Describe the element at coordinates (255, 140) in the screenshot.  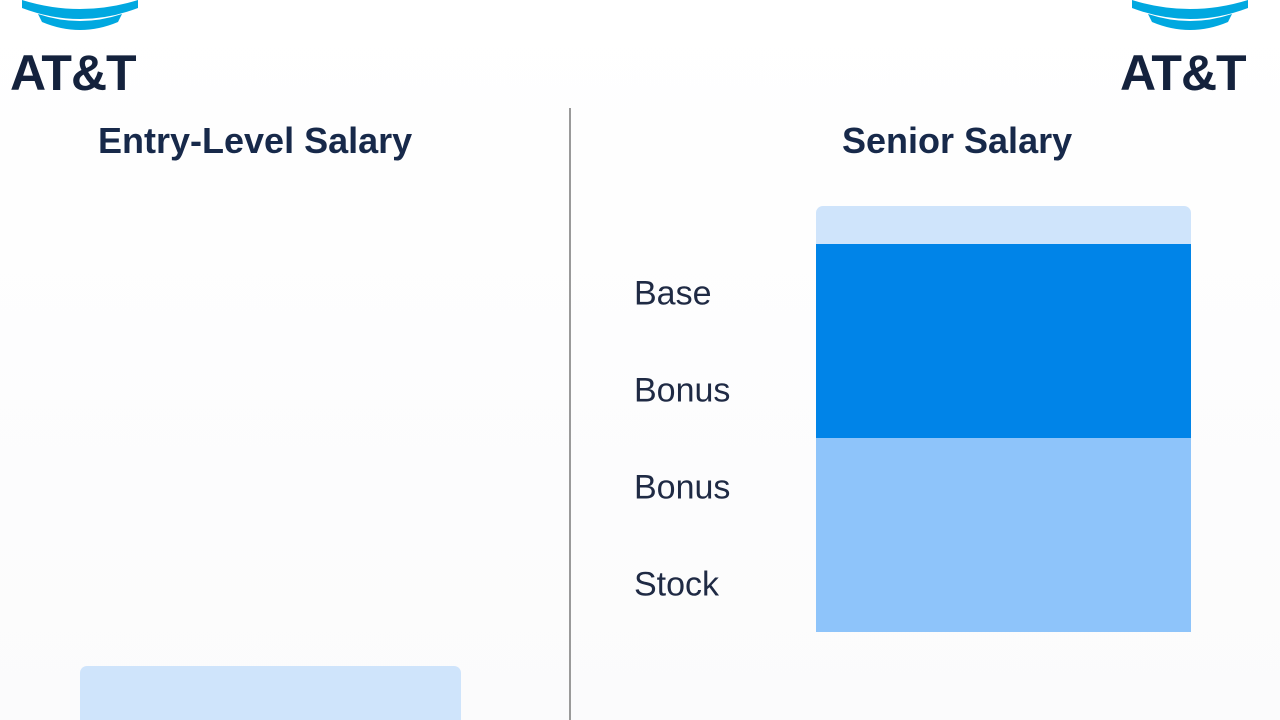
I see `chart-title-entry-level: Entry-Level Salary` at that location.